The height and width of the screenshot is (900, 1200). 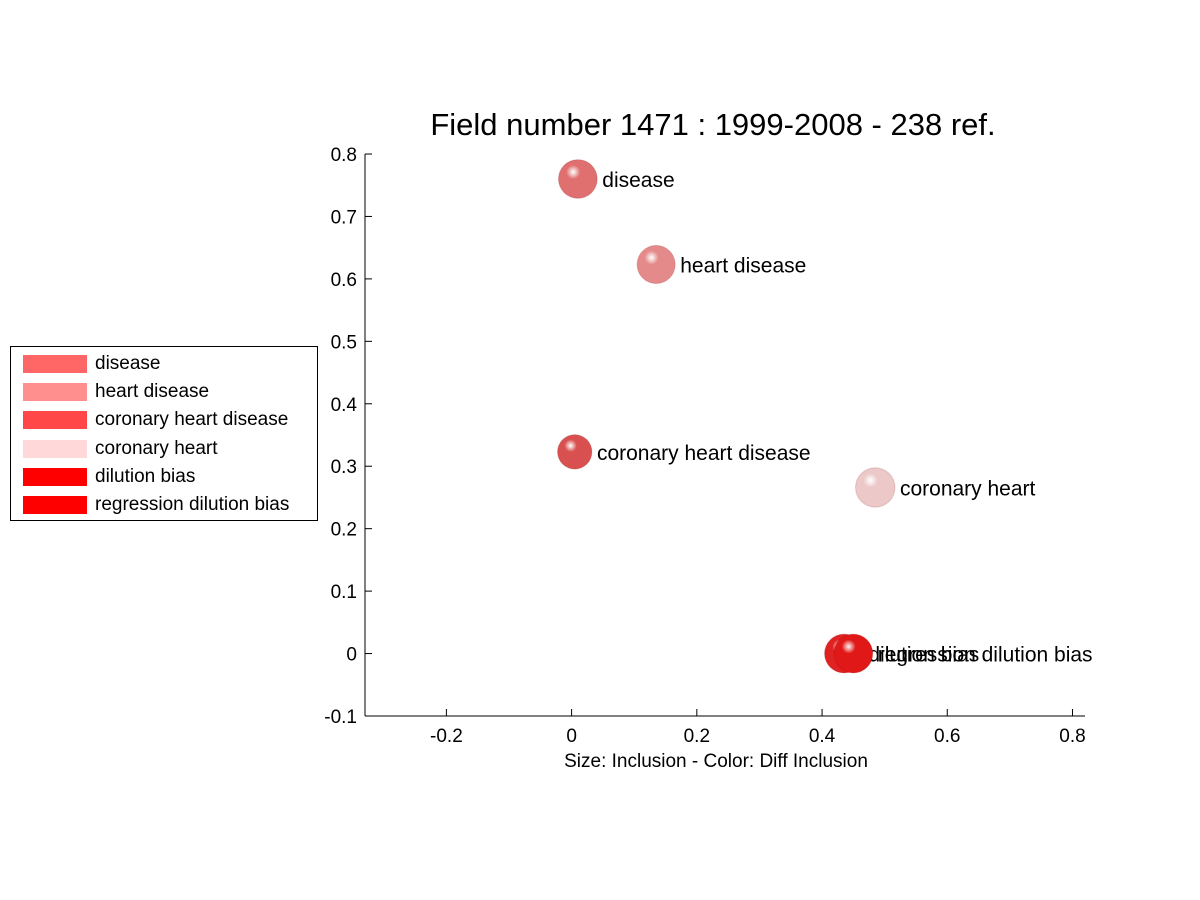 What do you see at coordinates (638, 180) in the screenshot?
I see `data-label: disease` at bounding box center [638, 180].